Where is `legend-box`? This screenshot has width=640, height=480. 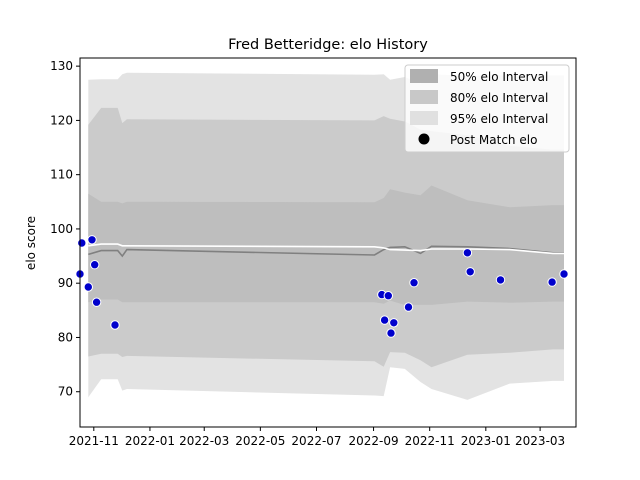 legend-box is located at coordinates (487, 108).